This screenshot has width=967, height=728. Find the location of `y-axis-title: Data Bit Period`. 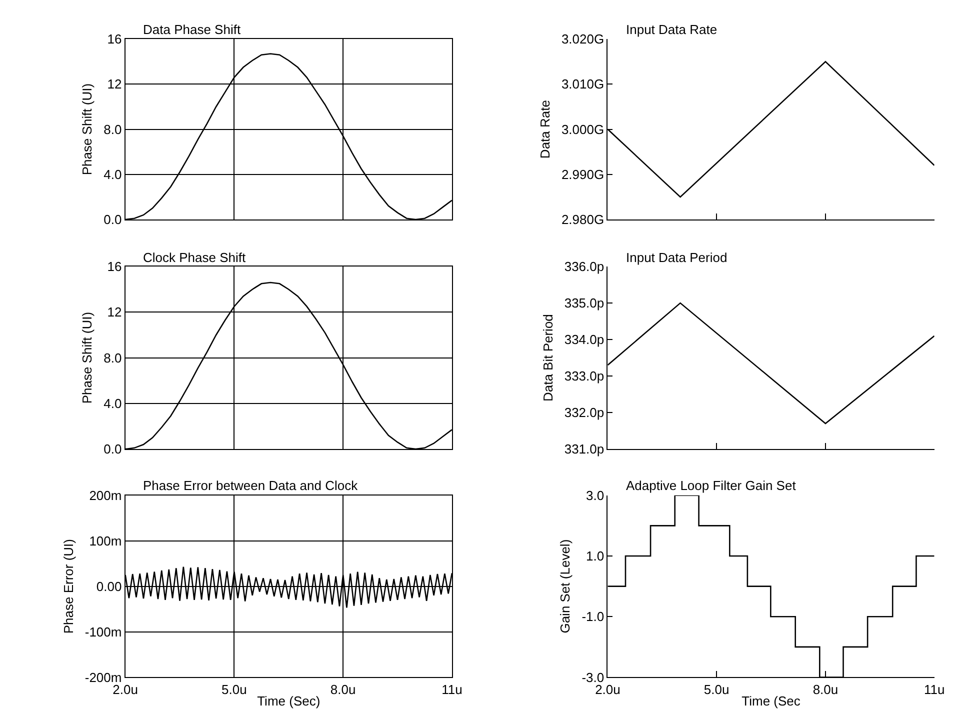

y-axis-title: Data Bit Period is located at coordinates (548, 358).